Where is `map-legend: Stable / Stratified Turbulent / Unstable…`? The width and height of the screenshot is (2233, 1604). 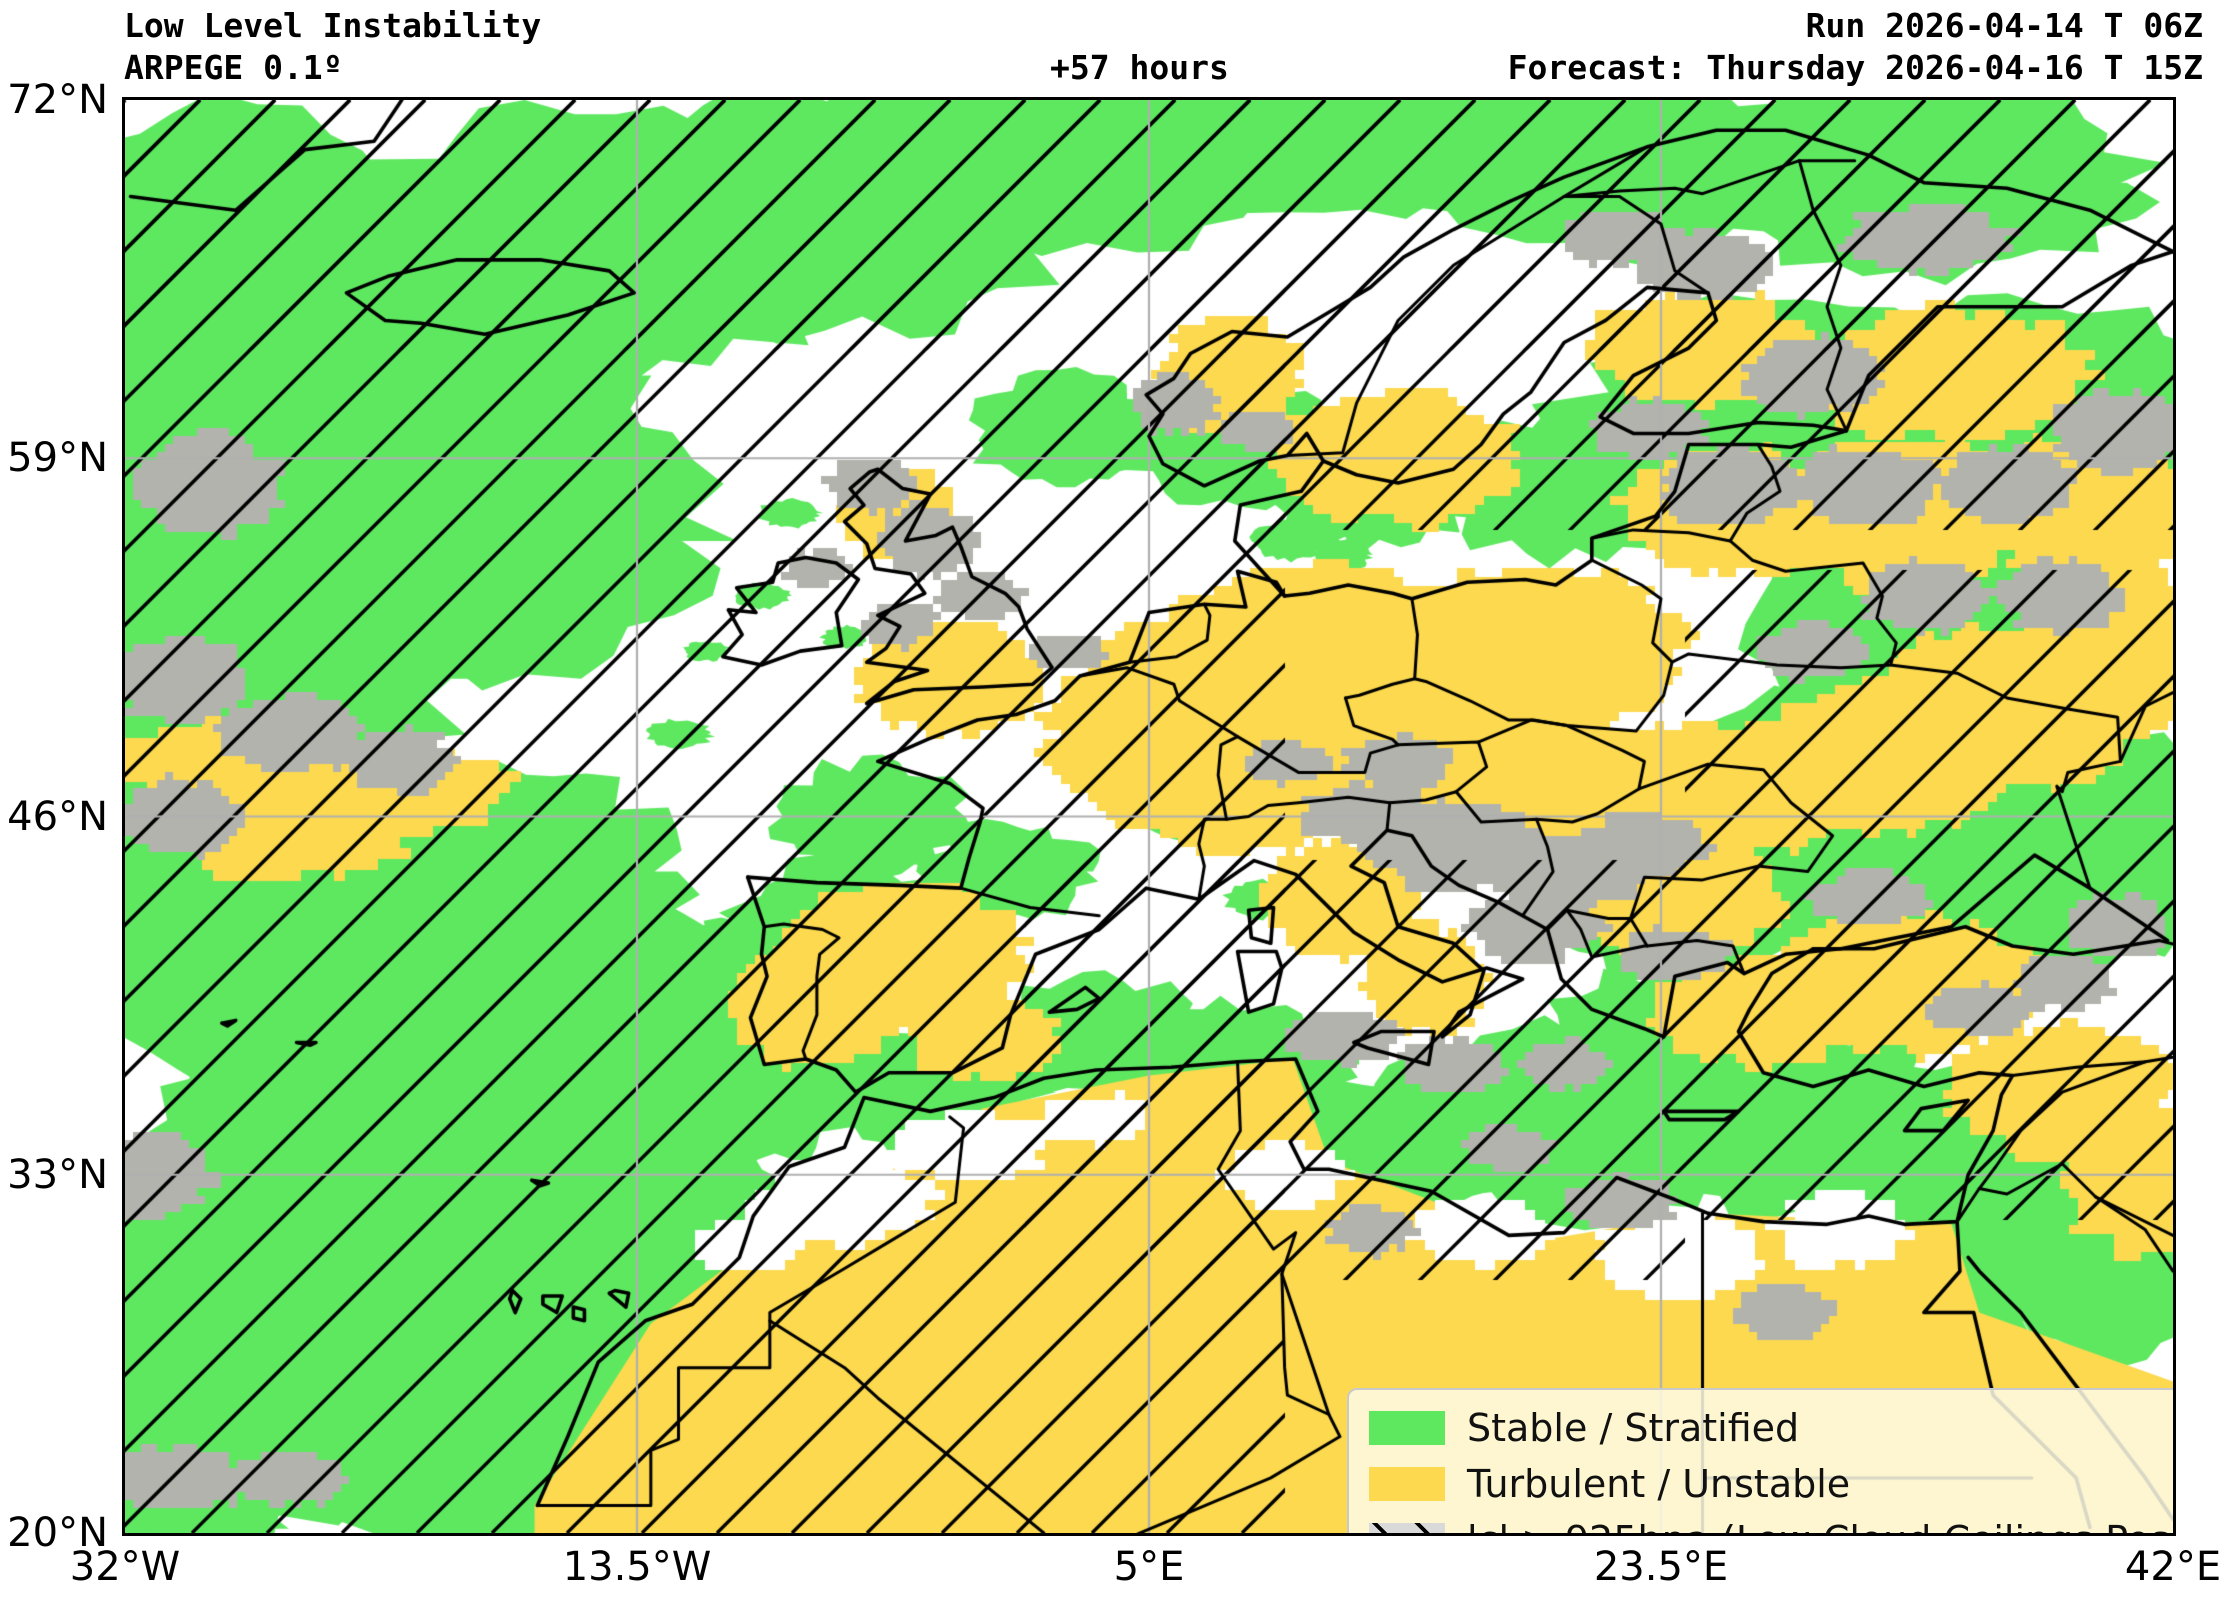
map-legend: Stable / Stratified Turbulent / Unstable… is located at coordinates (1760, 1460).